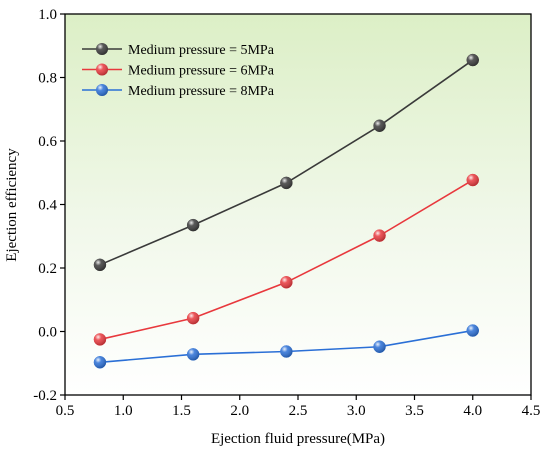 The height and width of the screenshot is (454, 550). What do you see at coordinates (414, 411) in the screenshot?
I see `x-tick-label: 3.5` at bounding box center [414, 411].